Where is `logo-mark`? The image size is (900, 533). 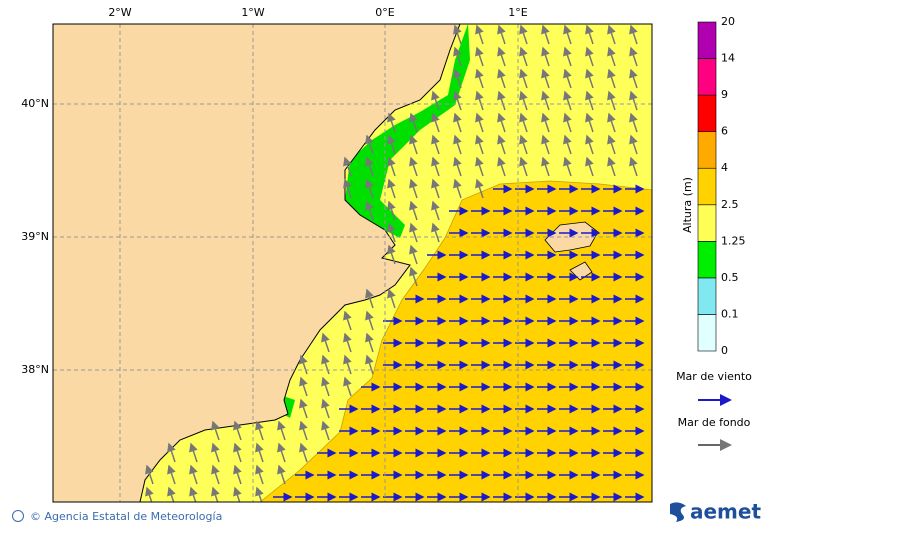 logo-mark is located at coordinates (678, 512).